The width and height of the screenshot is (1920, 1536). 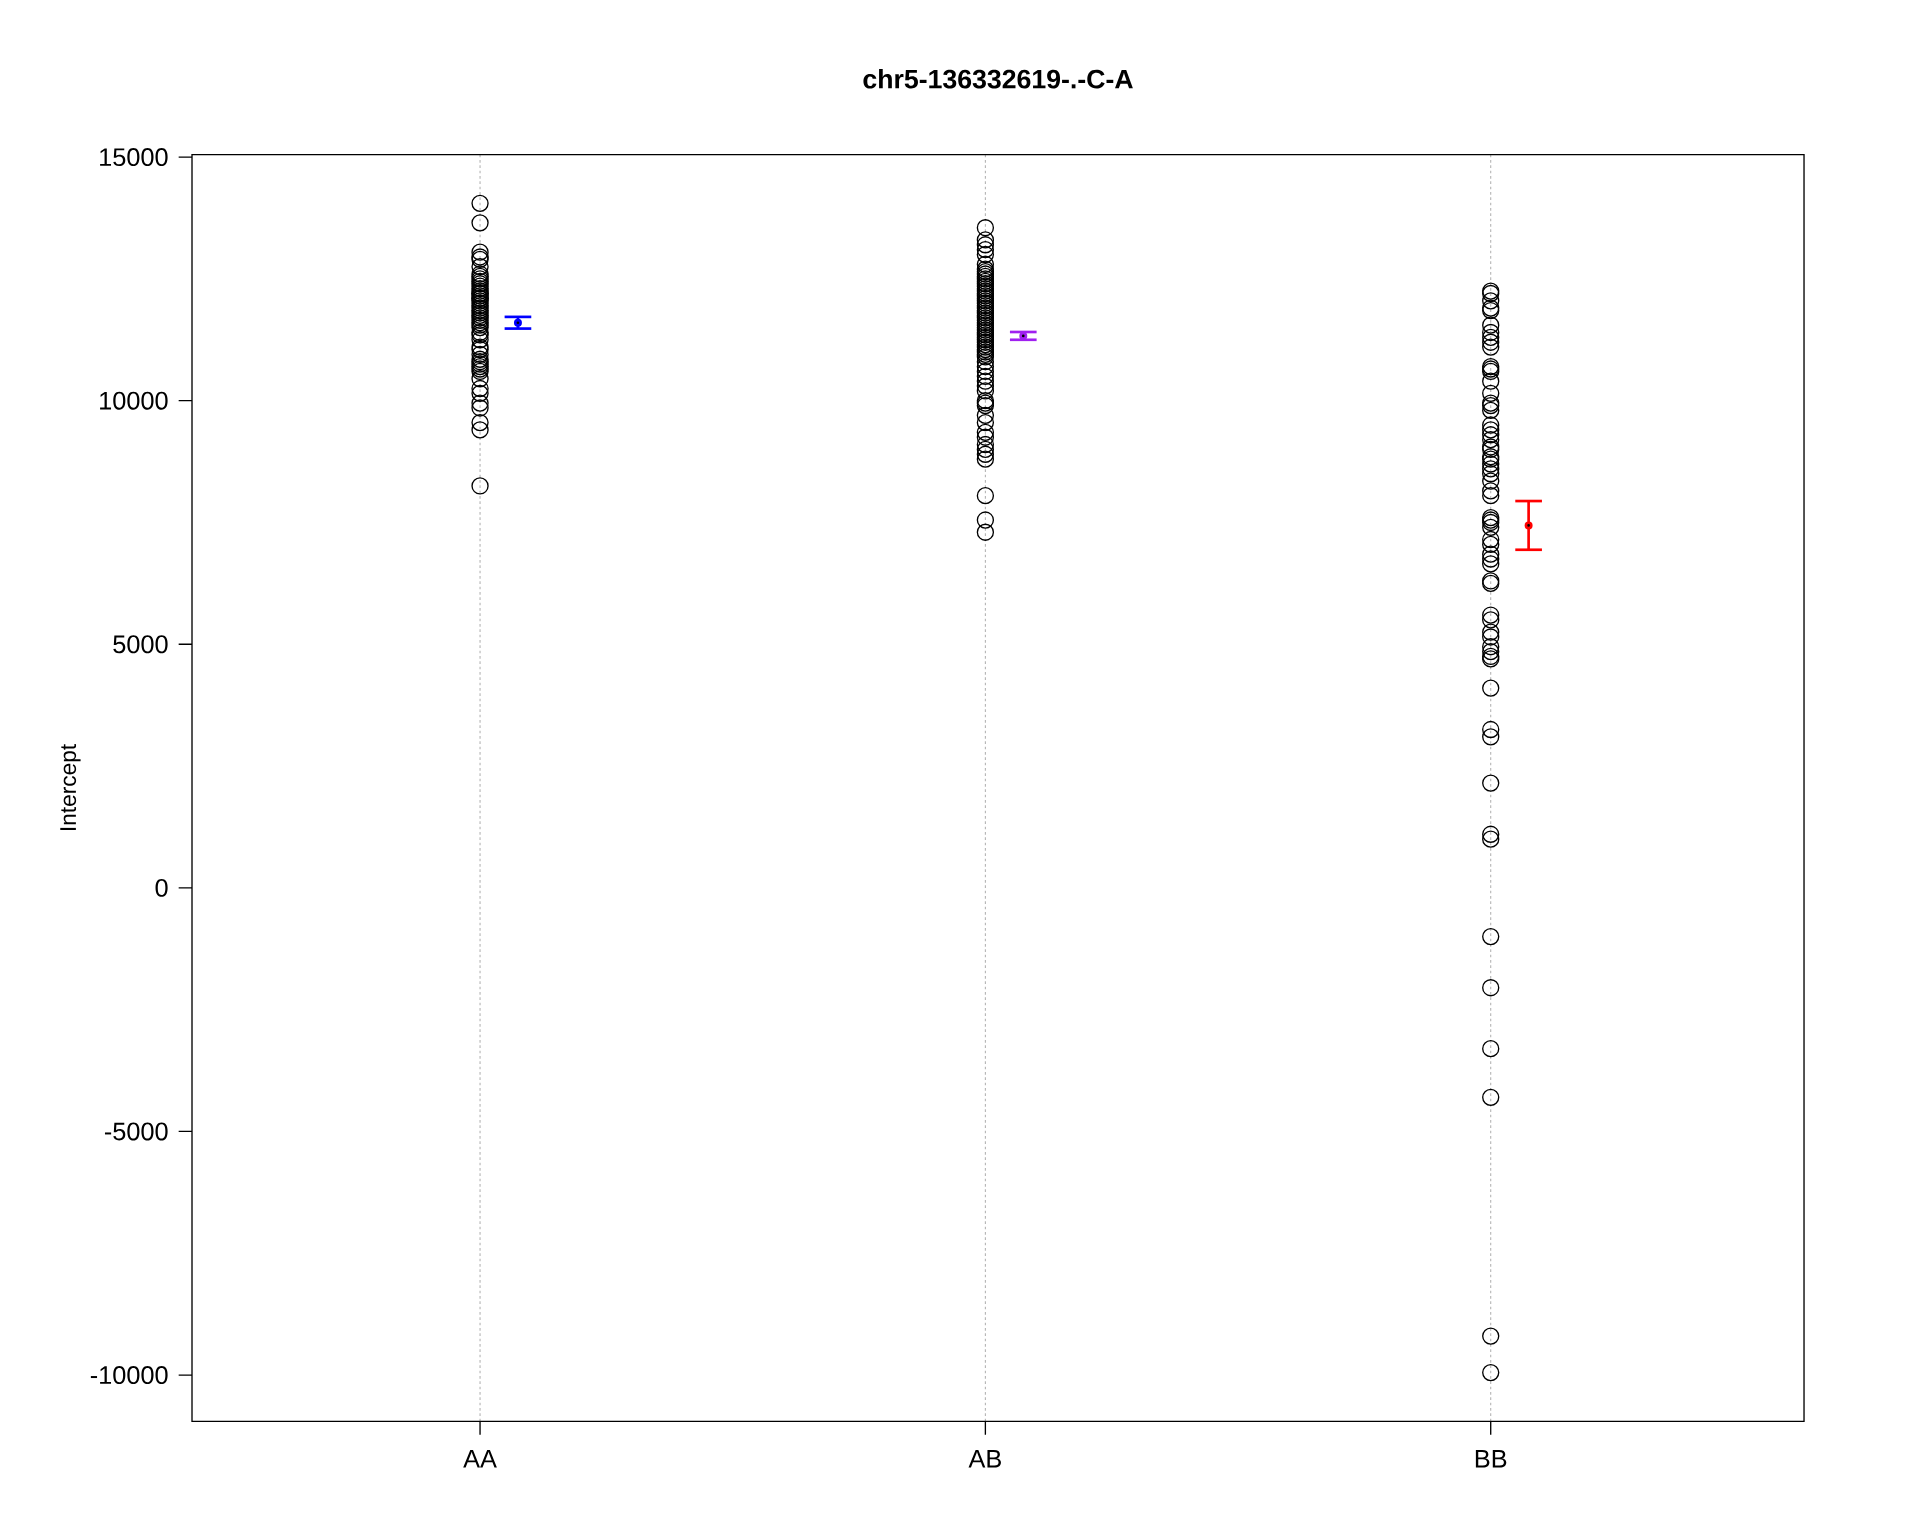 What do you see at coordinates (161, 887) in the screenshot?
I see `y-tick-label: 0` at bounding box center [161, 887].